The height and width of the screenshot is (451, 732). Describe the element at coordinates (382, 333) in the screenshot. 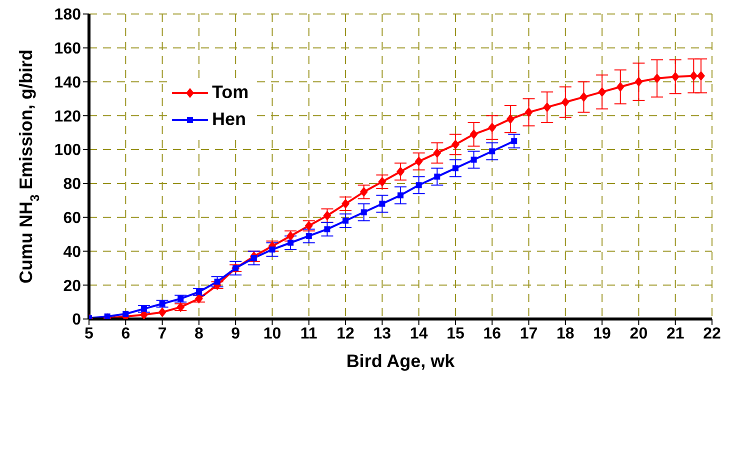

I see `x-tick-label: 13` at that location.